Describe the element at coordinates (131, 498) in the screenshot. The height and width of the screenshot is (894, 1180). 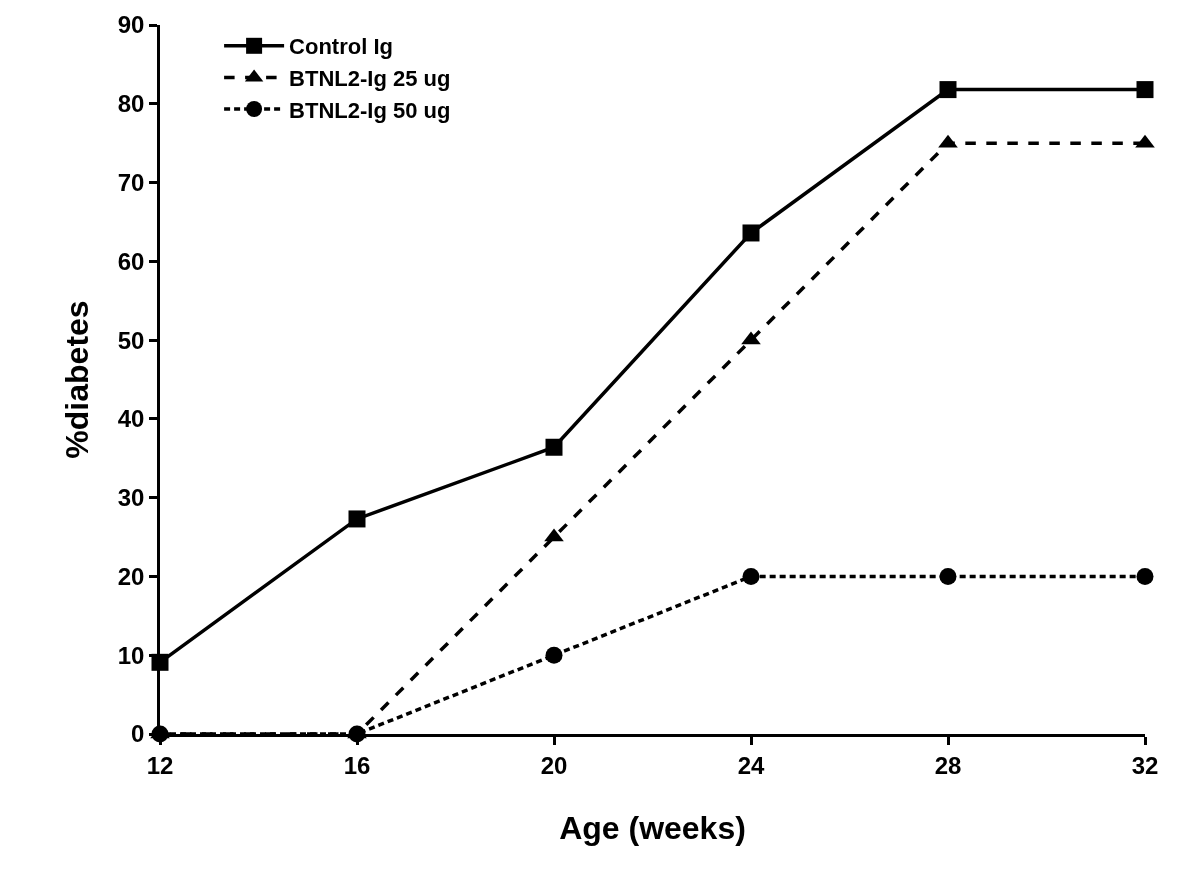
I see `y-tick-label: 30` at that location.